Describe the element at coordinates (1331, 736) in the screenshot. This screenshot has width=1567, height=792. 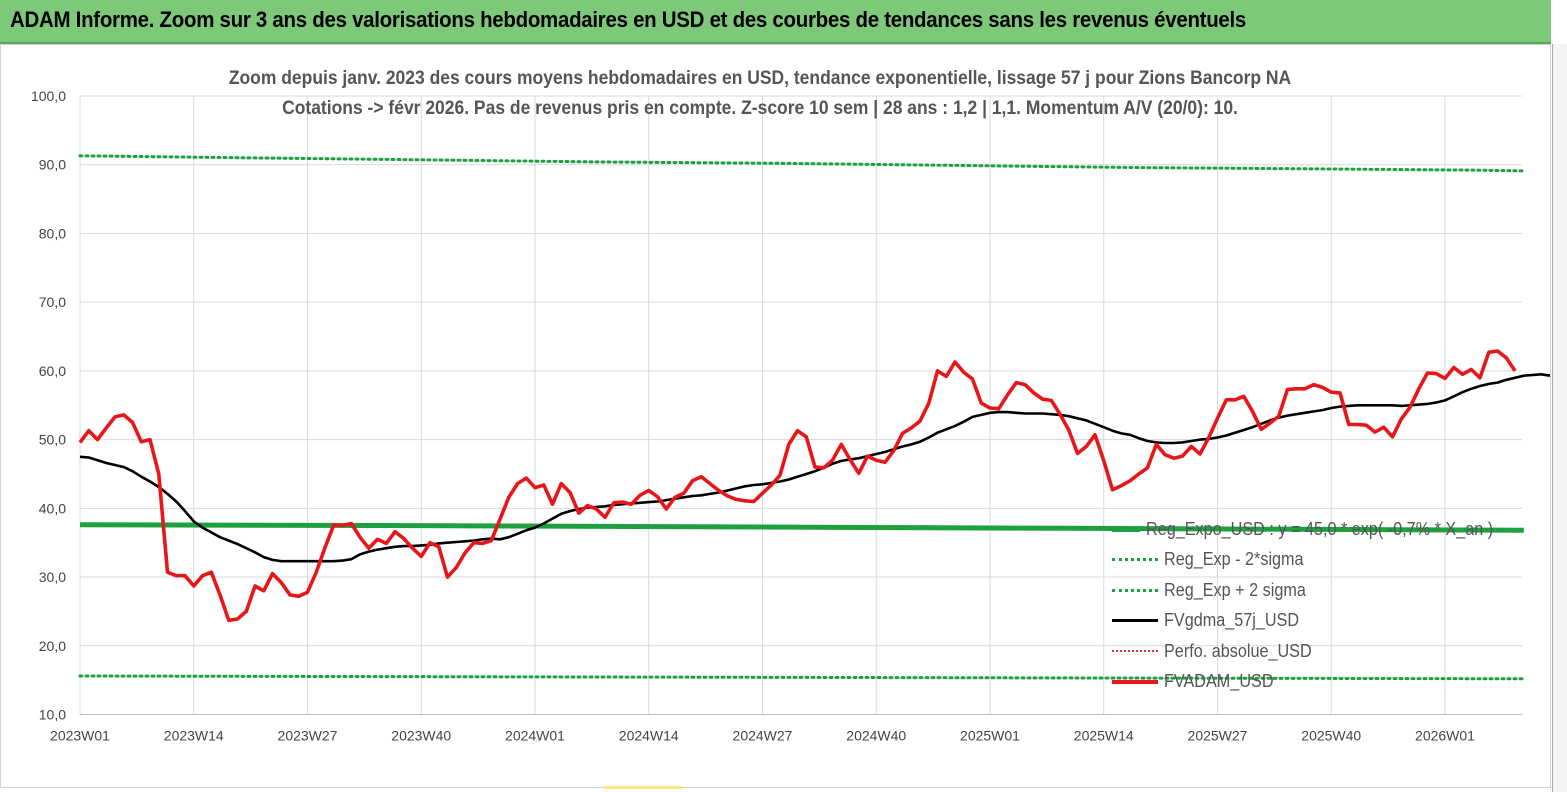
I see `x-tick-label: 2025W40` at that location.